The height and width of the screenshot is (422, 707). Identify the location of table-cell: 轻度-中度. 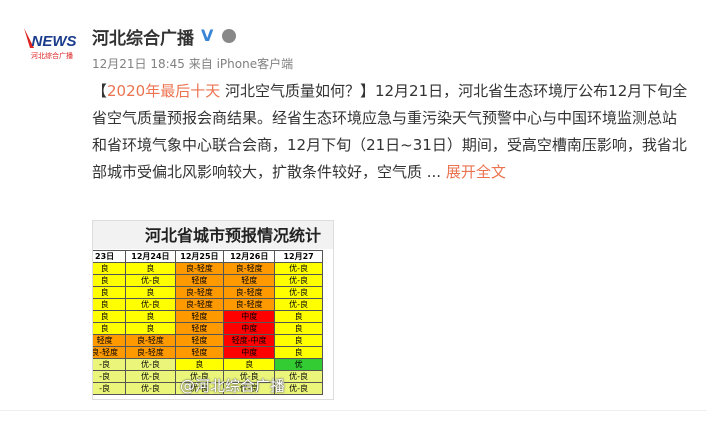
(249, 340).